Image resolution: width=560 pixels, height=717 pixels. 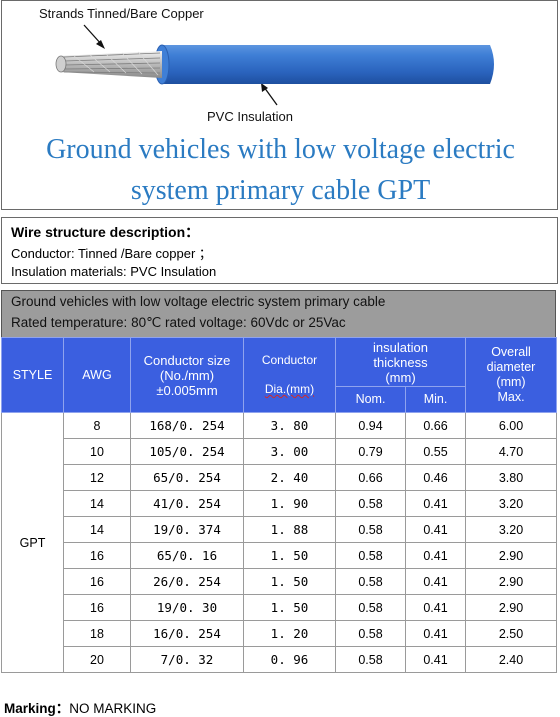 What do you see at coordinates (187, 425) in the screenshot?
I see `cell-conductor-size: 168/0. 254` at bounding box center [187, 425].